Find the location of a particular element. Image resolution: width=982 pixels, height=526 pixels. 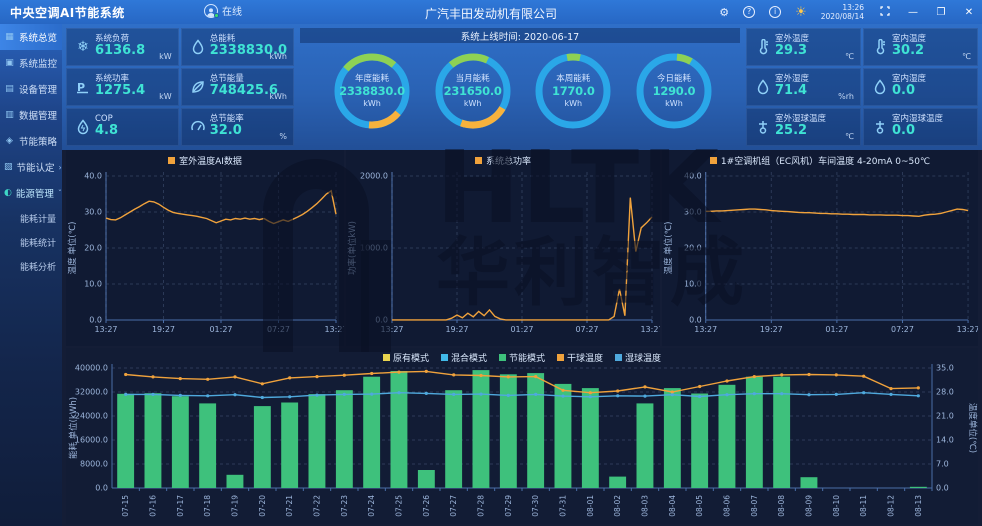

svg-text: 14.0 is located at coordinates (945, 440).